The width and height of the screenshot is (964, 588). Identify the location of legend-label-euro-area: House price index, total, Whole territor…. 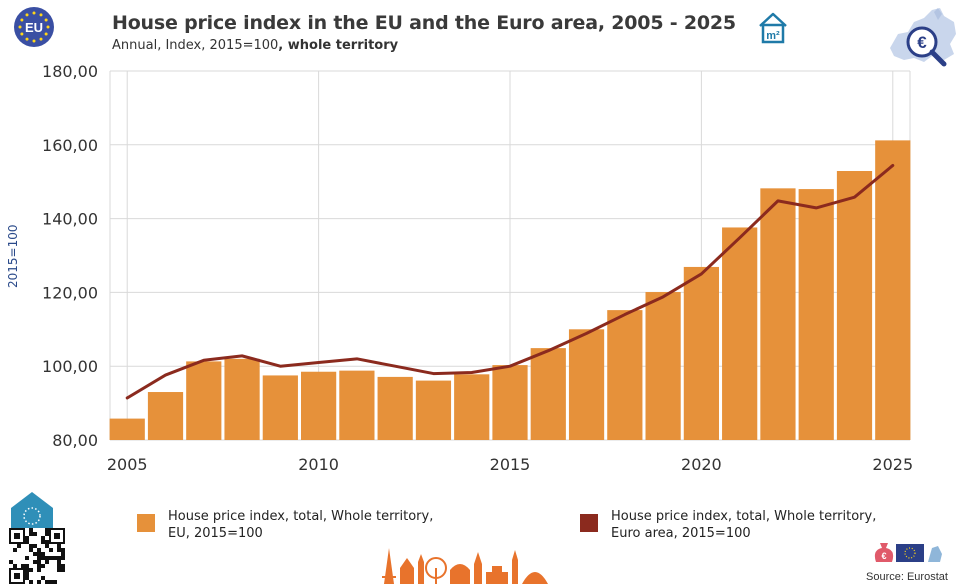
(744, 525).